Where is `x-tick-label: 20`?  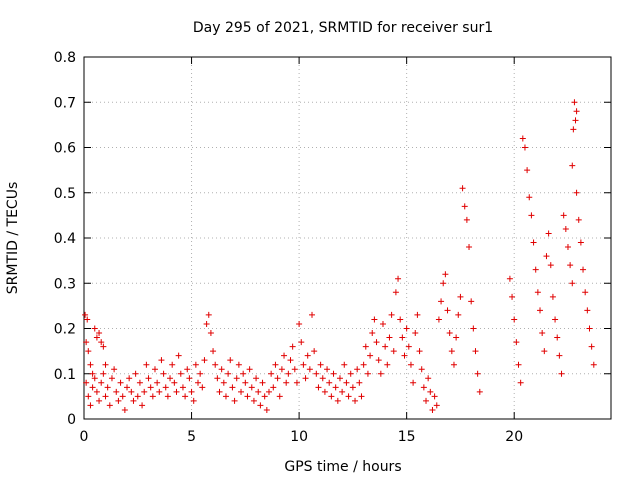
x-tick-label: 20 is located at coordinates (514, 437).